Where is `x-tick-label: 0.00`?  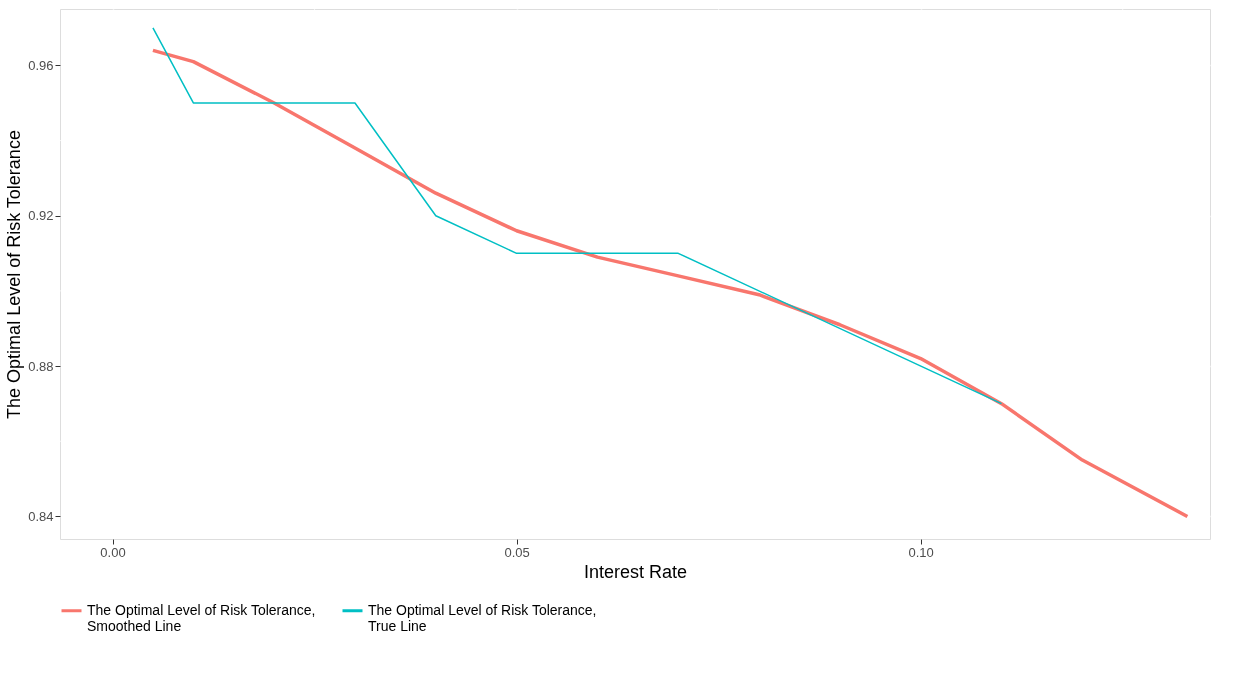 x-tick-label: 0.00 is located at coordinates (113, 552).